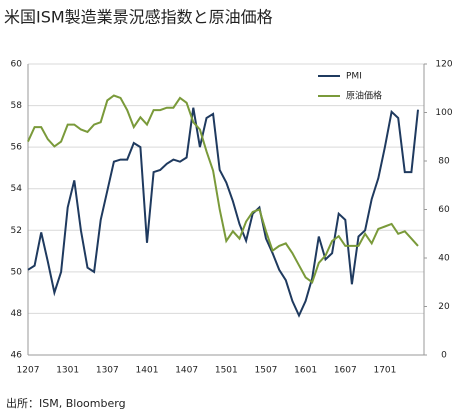 Image resolution: width=454 pixels, height=420 pixels. Describe the element at coordinates (443, 113) in the screenshot. I see `y2-tick-label: 100` at that location.